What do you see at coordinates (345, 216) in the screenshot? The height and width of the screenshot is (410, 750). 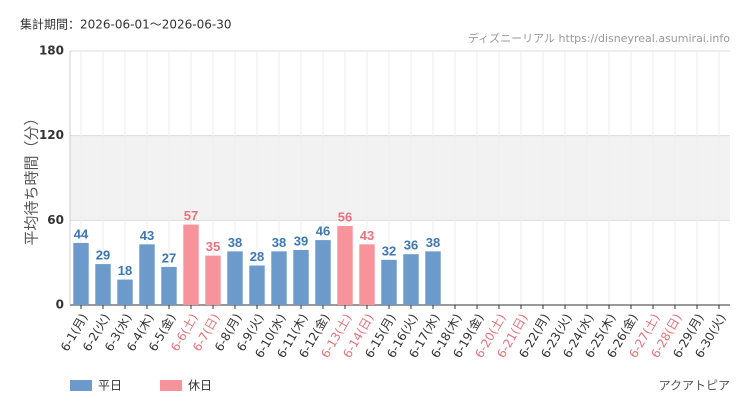 I see `value-label: 56` at bounding box center [345, 216].